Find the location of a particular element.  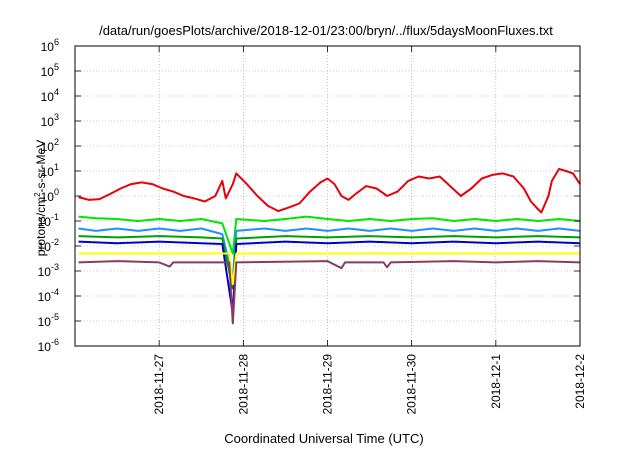

x-tick-label: 2018-11-29 is located at coordinates (328, 384).